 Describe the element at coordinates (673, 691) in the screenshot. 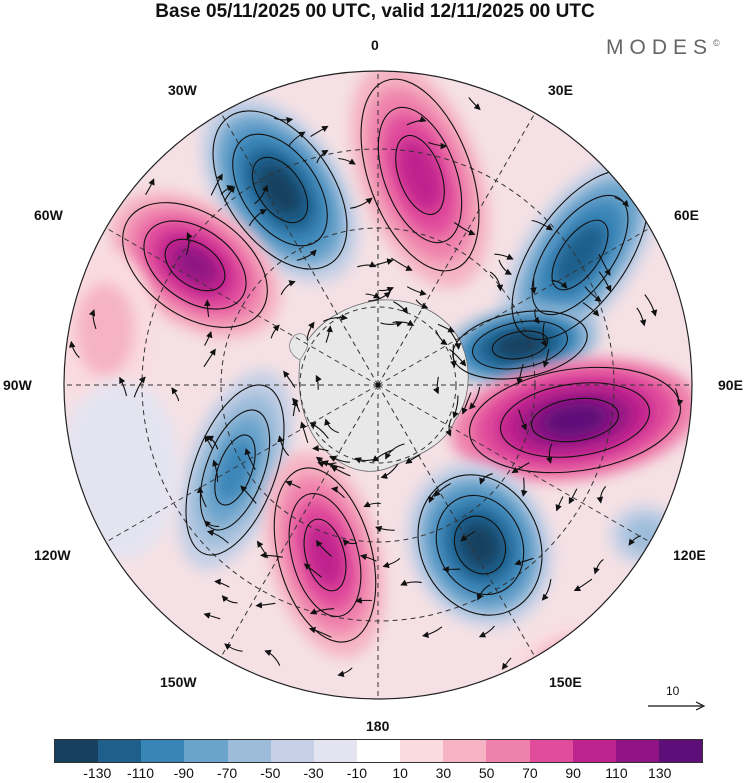

I see `reference-vector-label: 10` at that location.